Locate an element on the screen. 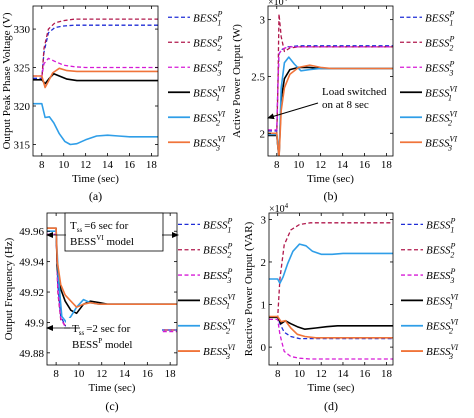  chart-c-x-tick-label-2: 10 is located at coordinates (79, 374).